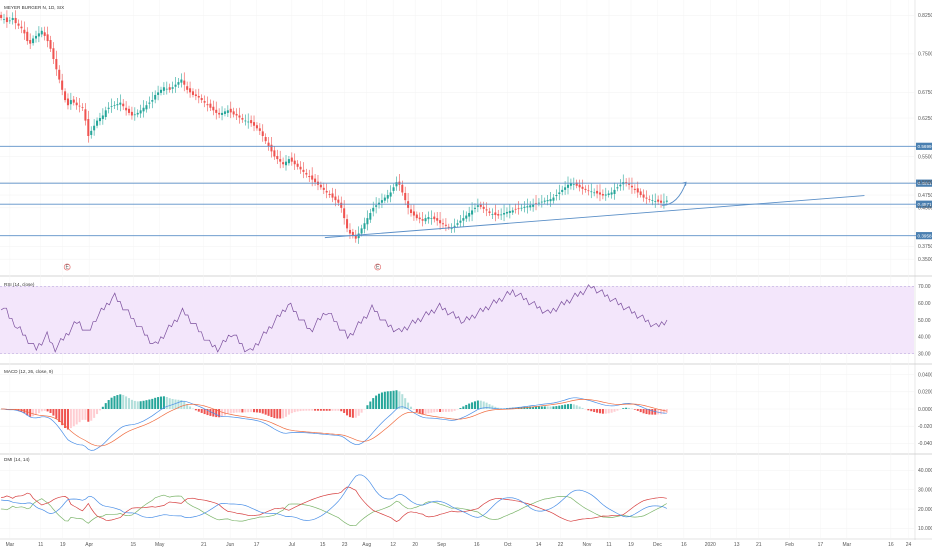 This screenshot has width=932, height=550. Describe the element at coordinates (334, 423) in the screenshot. I see `signal-line` at that location.